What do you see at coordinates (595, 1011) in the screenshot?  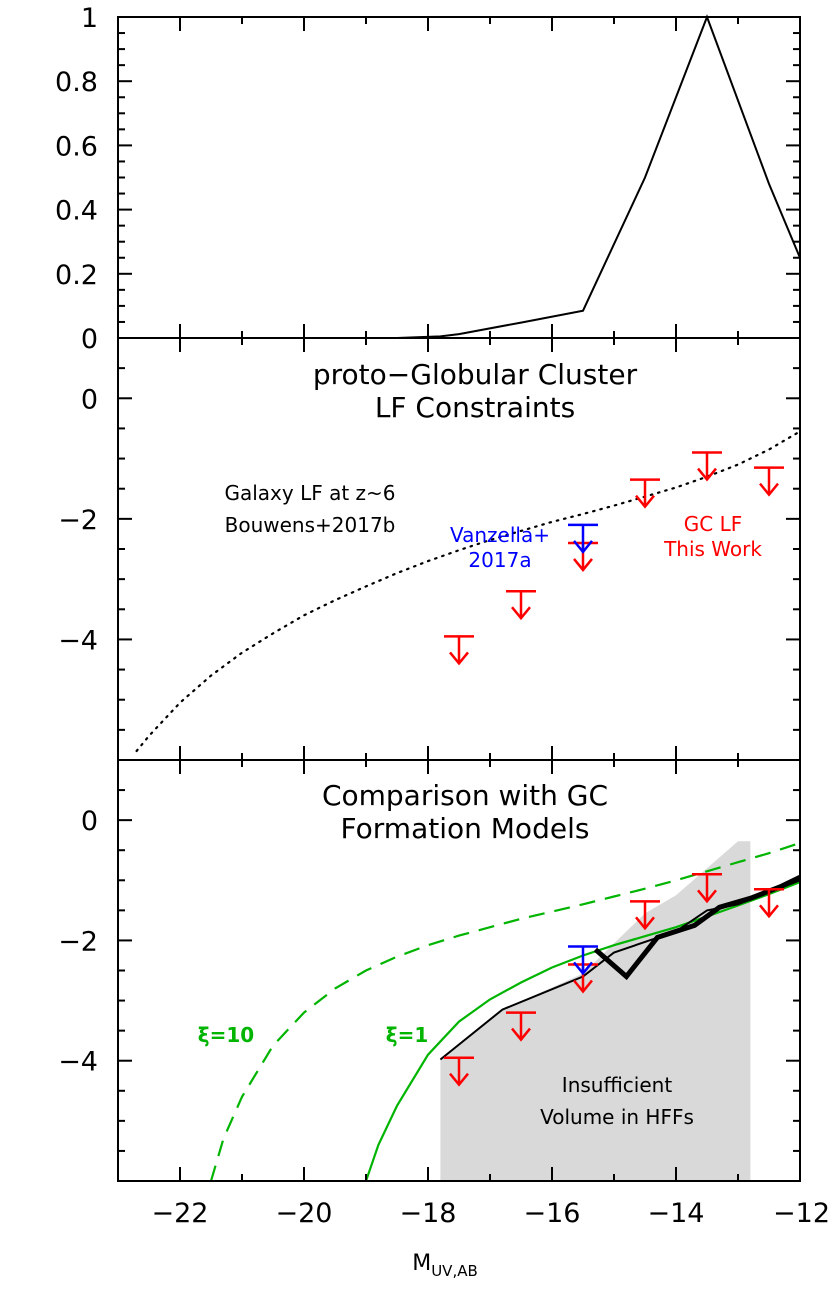 I see `insufficient-volume-region` at bounding box center [595, 1011].